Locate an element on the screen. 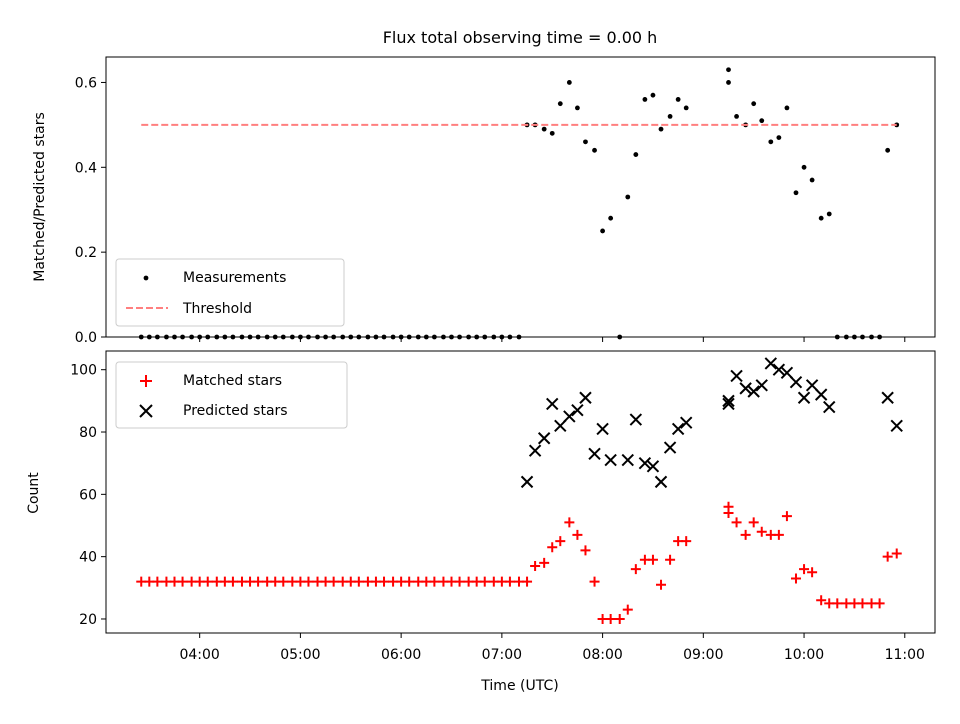  x-tick-label: 11:00 is located at coordinates (905, 655).